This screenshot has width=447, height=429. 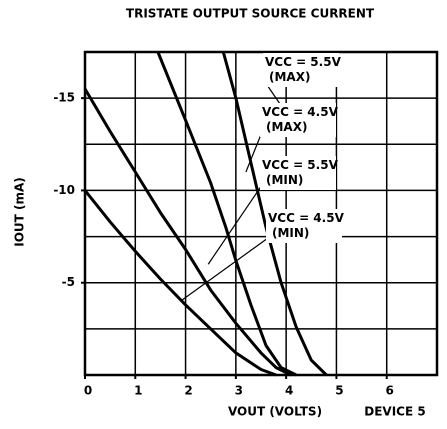 I want to click on chart-title: TRISTATE OUTPUT SOURCE CURRENT, so click(x=250, y=14).